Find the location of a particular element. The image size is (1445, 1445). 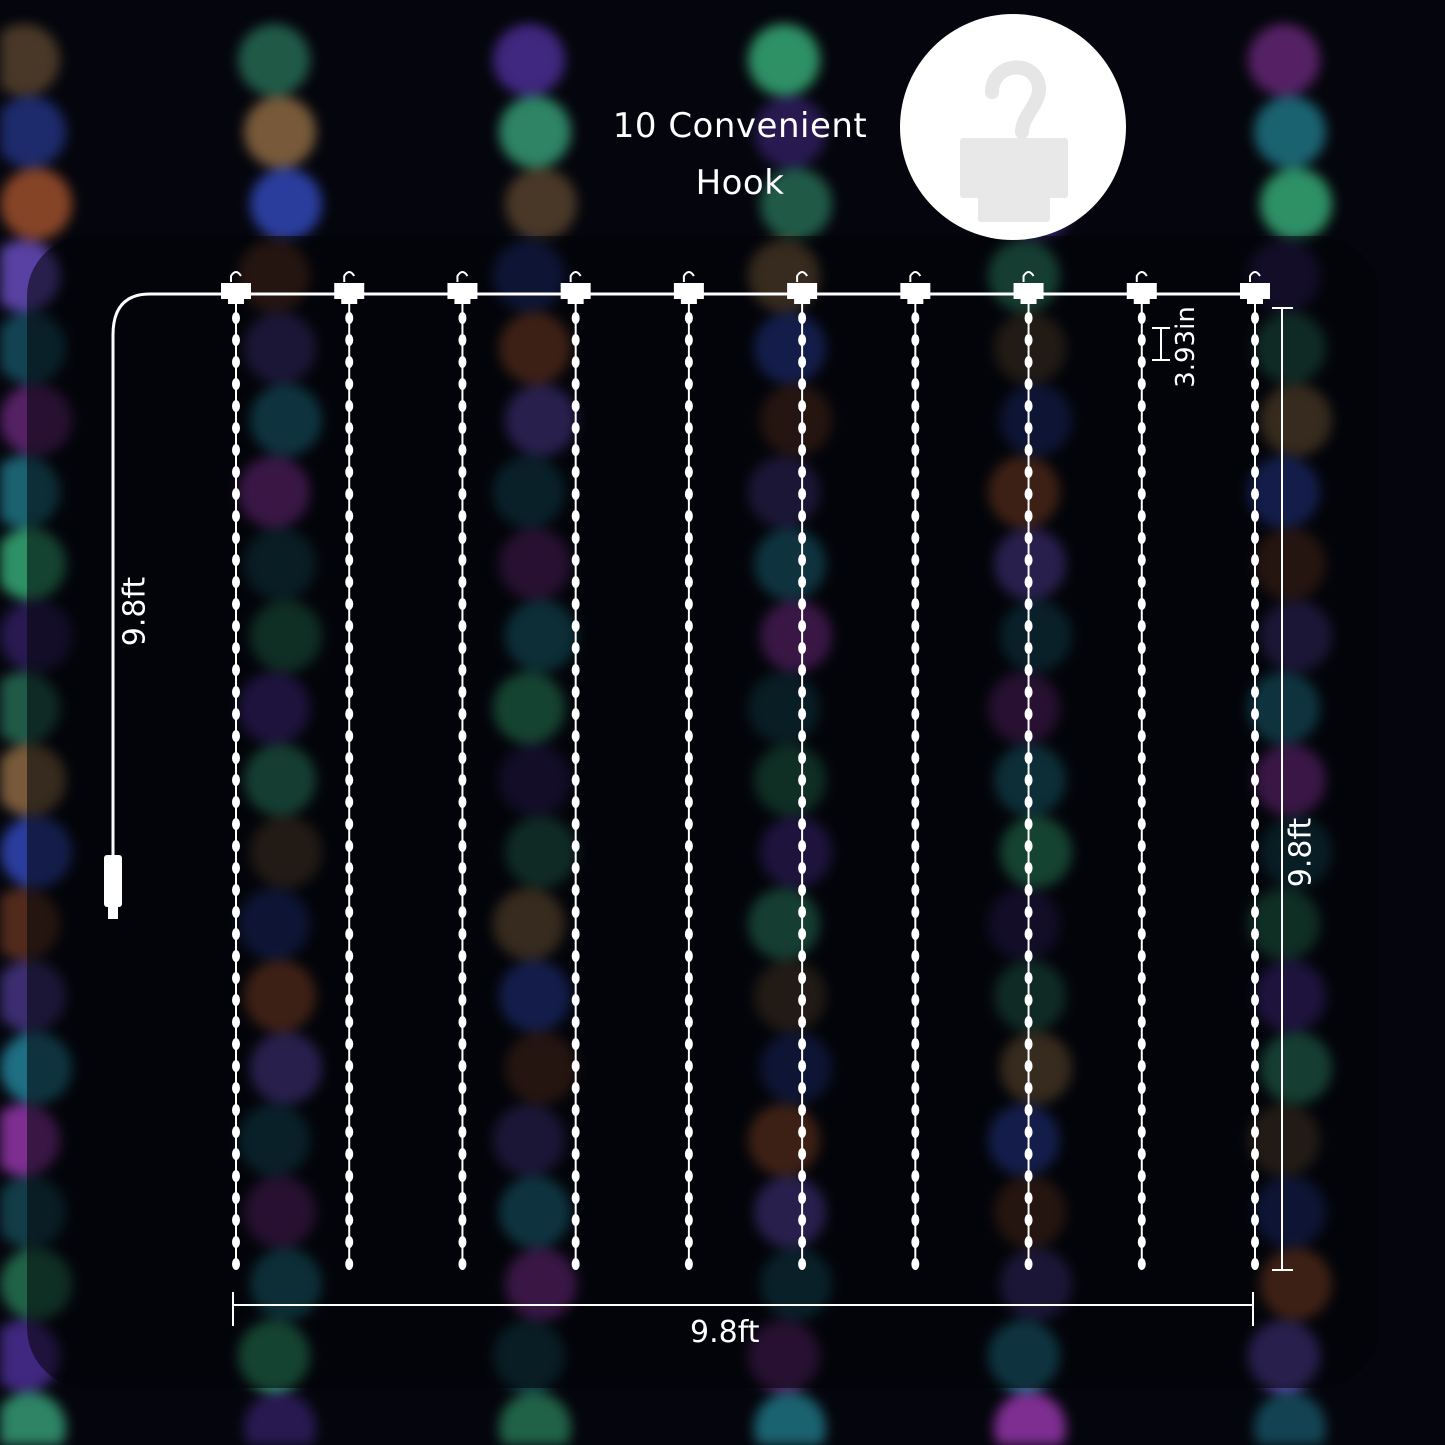

hook-clip-base is located at coordinates (1141, 300).